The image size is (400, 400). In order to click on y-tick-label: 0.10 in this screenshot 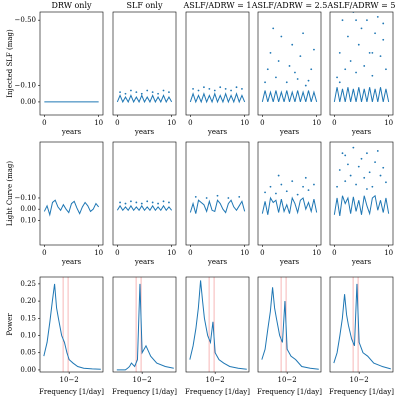, I will do `click(28, 336)`.